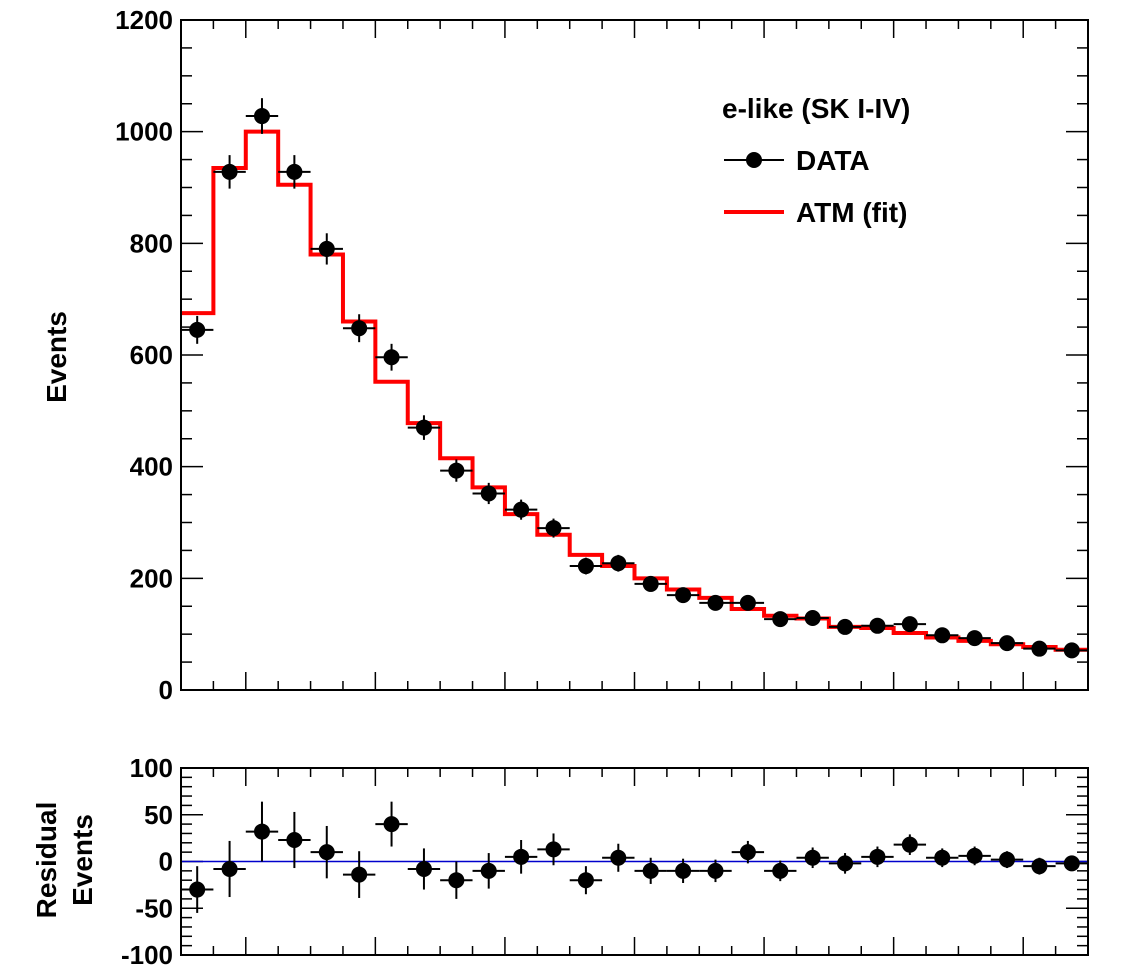 The height and width of the screenshot is (973, 1136). What do you see at coordinates (144, 132) in the screenshot?
I see `y-tick-label: 1000` at bounding box center [144, 132].